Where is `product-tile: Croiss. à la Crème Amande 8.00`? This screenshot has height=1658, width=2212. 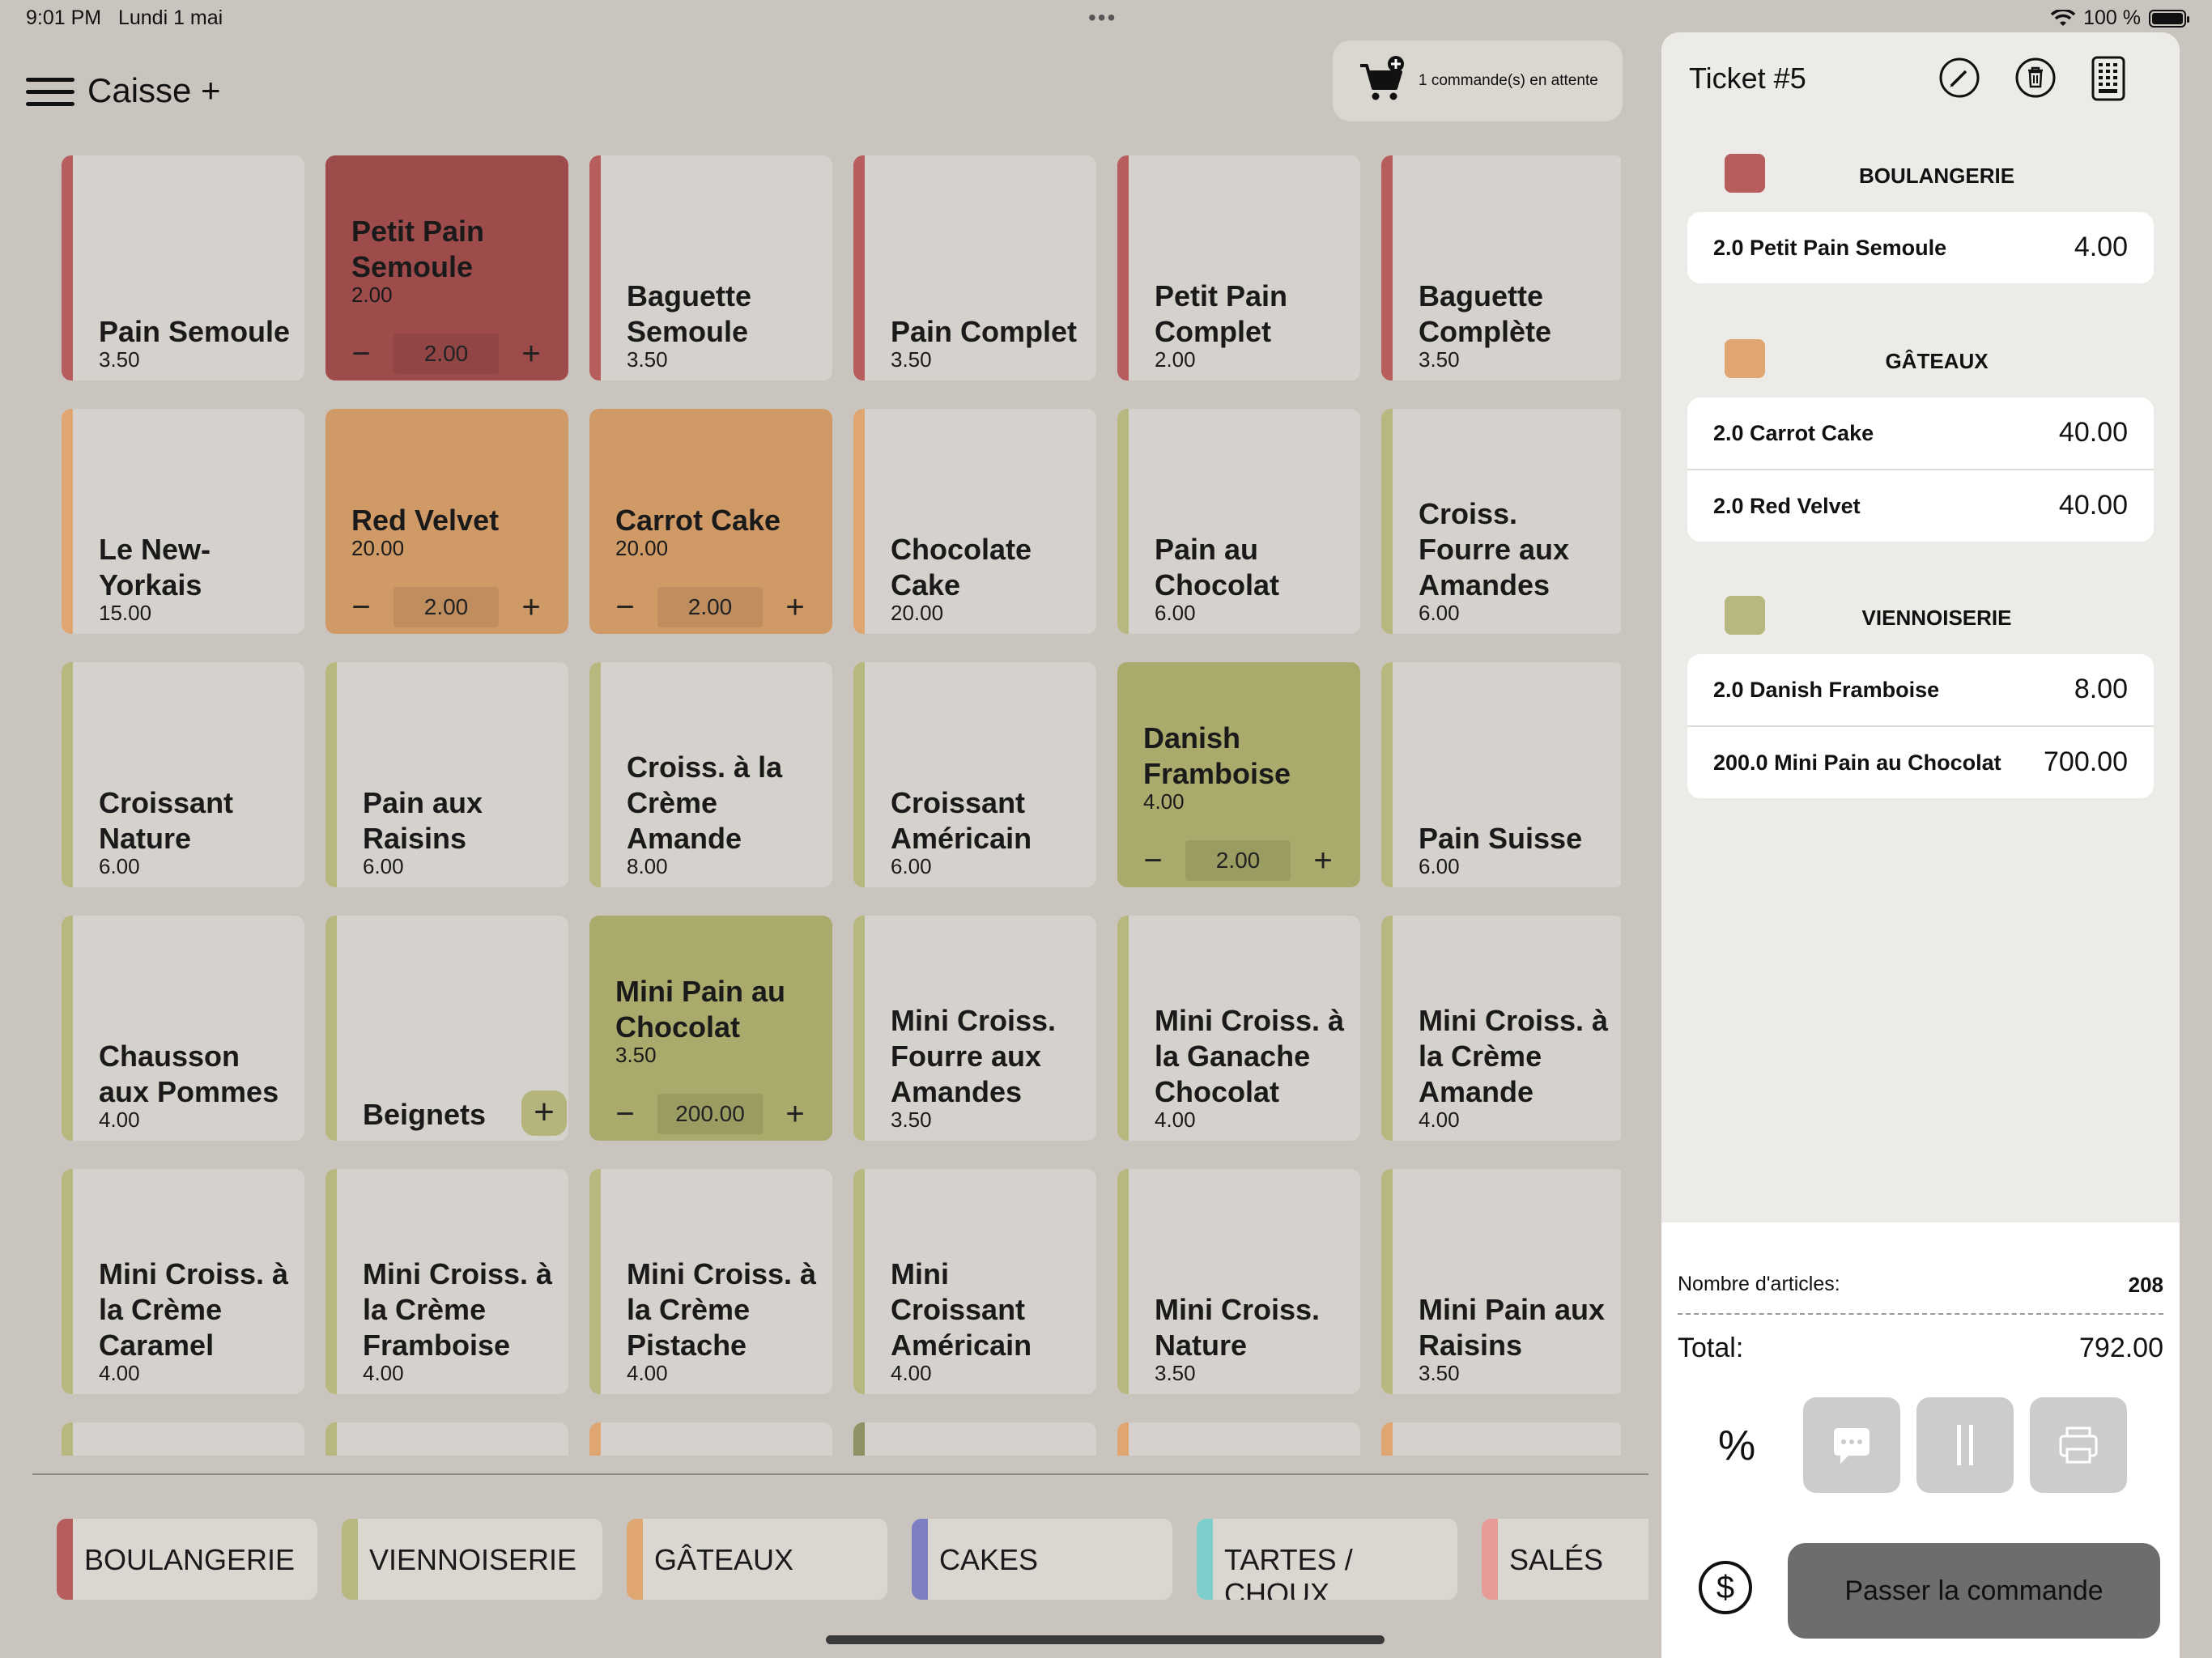 product-tile: Croiss. à la Crème Amande 8.00 is located at coordinates (711, 774).